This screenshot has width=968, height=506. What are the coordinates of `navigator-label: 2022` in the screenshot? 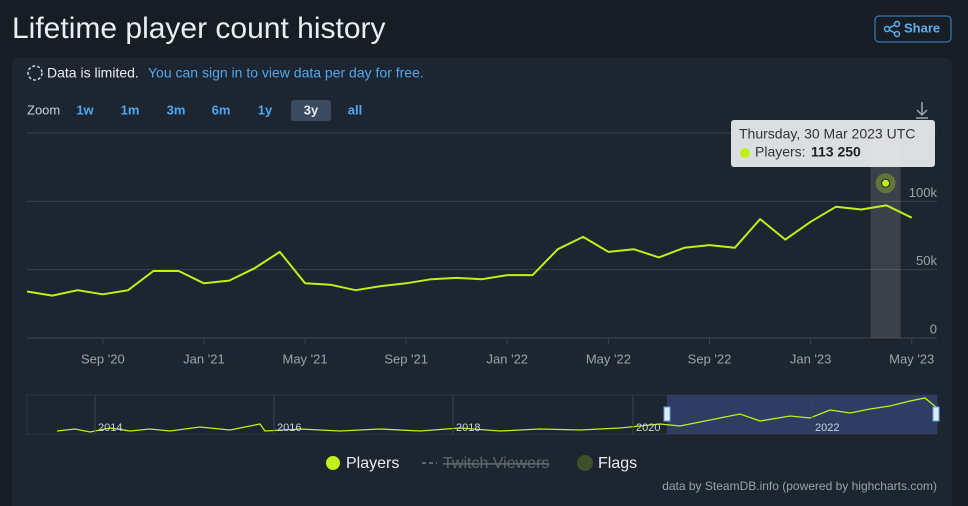 It's located at (827, 428).